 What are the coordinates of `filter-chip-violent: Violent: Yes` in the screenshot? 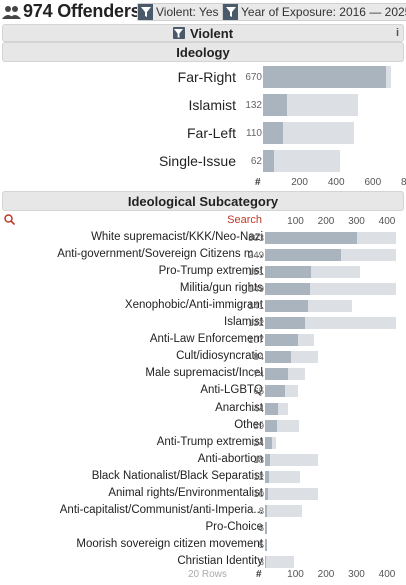 It's located at (180, 12).